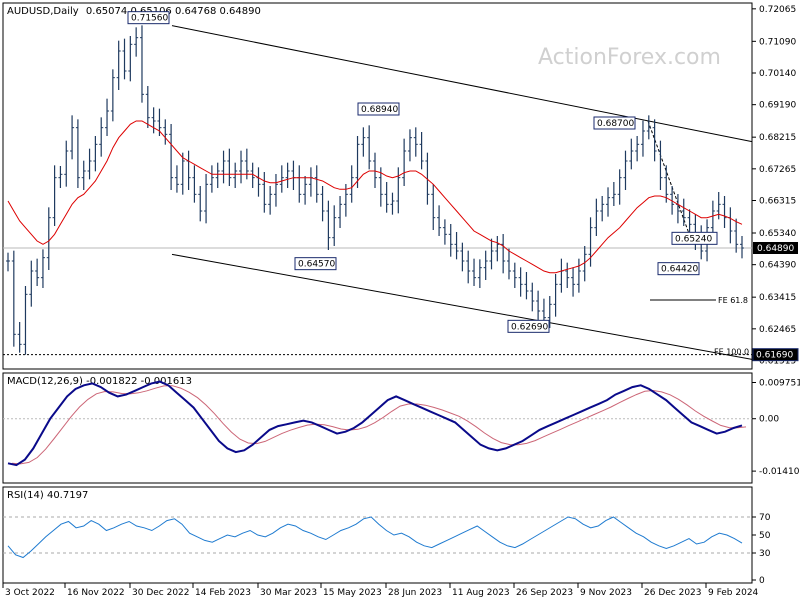  I want to click on x-tick-label: 11 Aug 2023, so click(481, 593).